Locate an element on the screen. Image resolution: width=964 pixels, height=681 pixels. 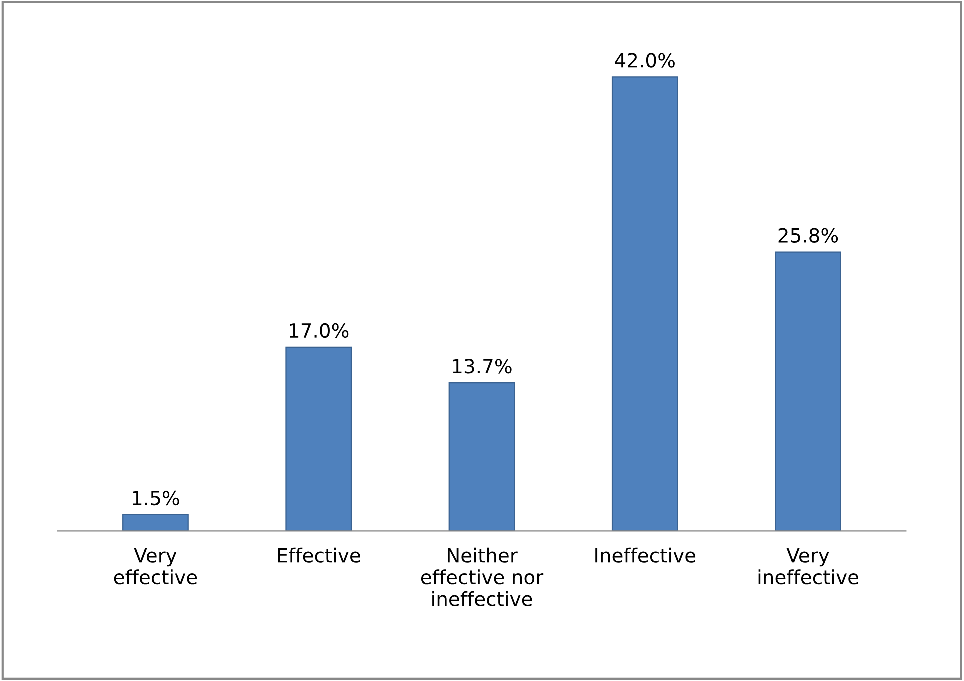
data-label: 42.0% is located at coordinates (645, 60).